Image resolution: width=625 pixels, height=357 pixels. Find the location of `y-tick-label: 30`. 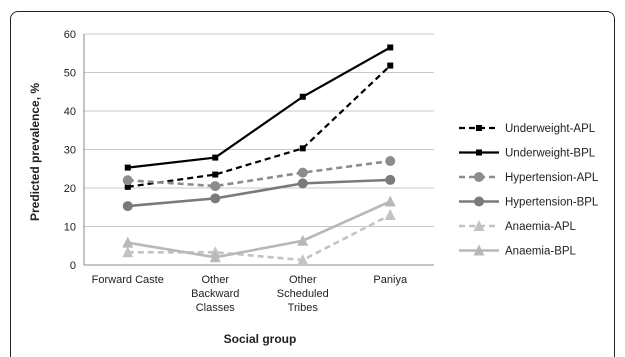

y-tick-label: 30 is located at coordinates (70, 151).